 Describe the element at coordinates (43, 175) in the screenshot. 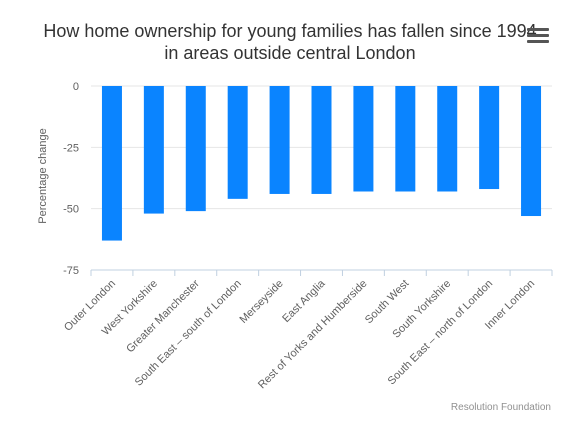

I see `y-axis-label: Percentage change` at that location.